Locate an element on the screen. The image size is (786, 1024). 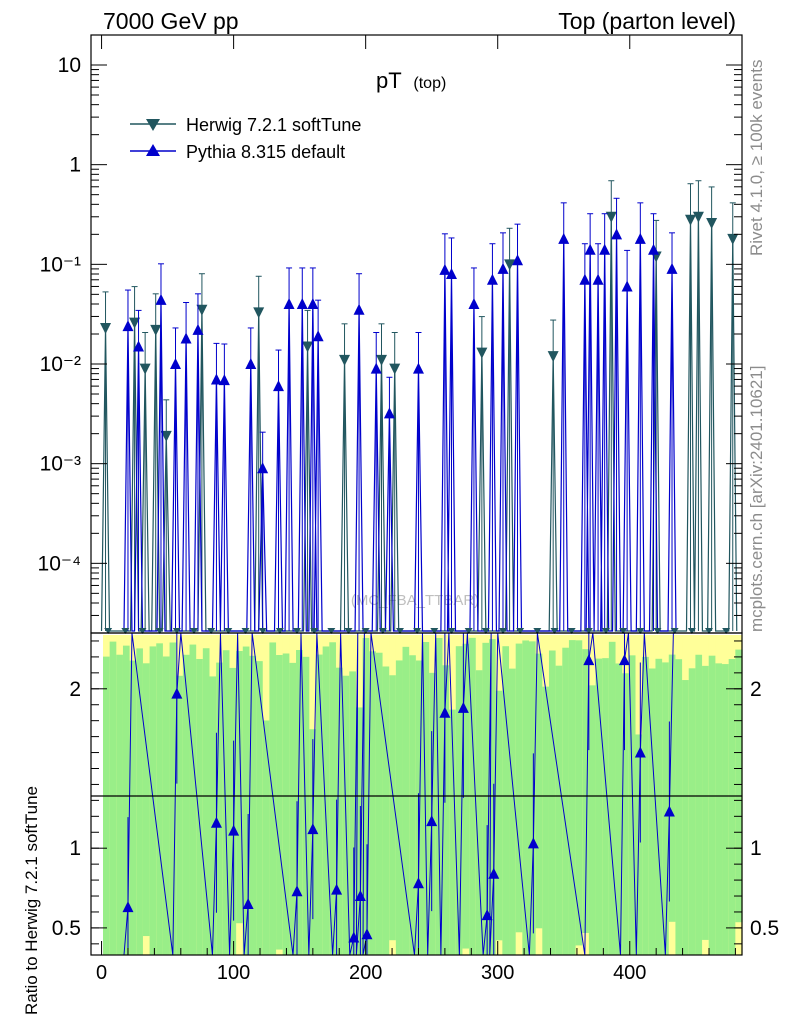
rivet-label: Rivet 4.1.0, ≥ 100k events is located at coordinates (756, 158).